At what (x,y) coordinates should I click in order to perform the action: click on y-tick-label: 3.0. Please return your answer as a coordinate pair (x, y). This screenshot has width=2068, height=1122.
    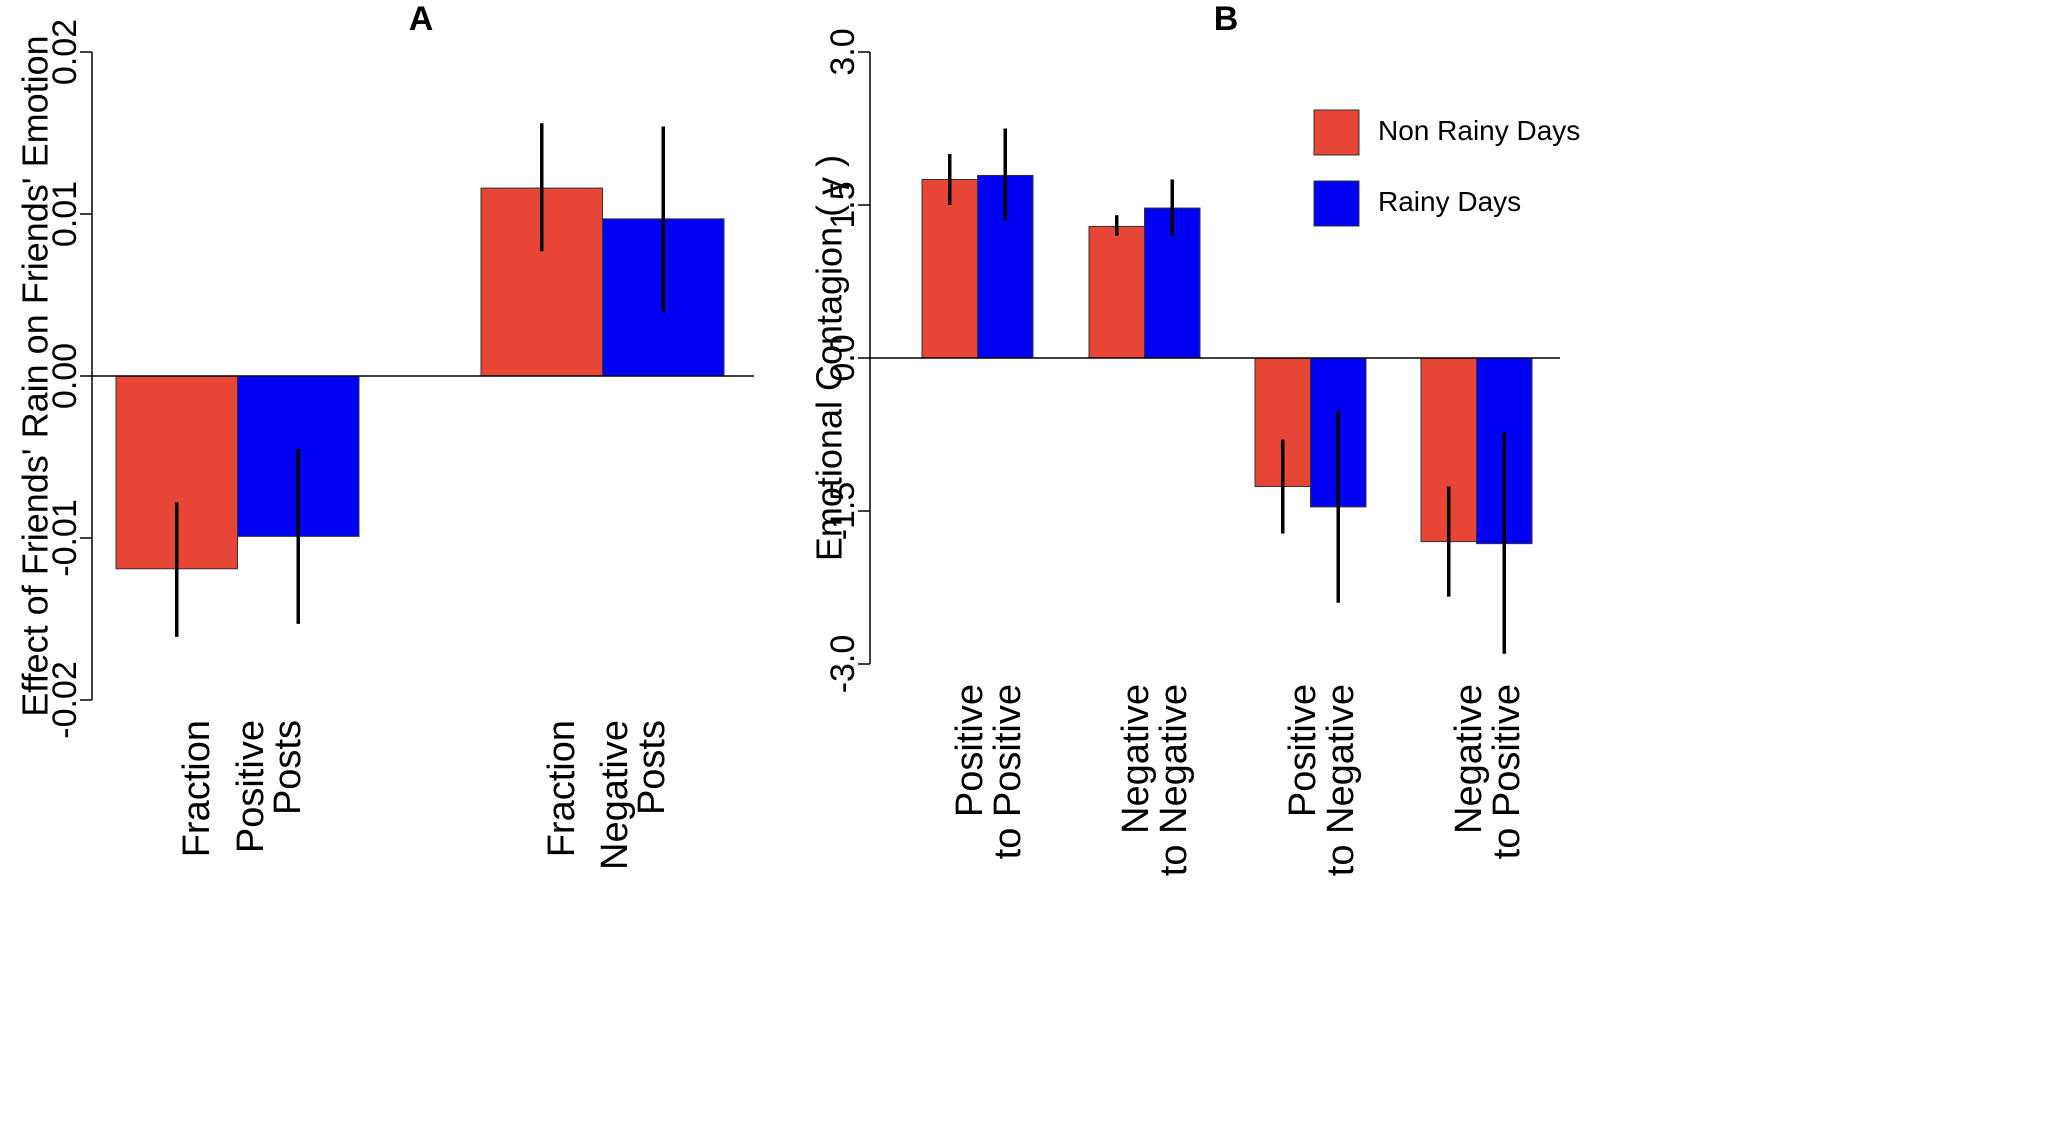
    Looking at the image, I should click on (843, 51).